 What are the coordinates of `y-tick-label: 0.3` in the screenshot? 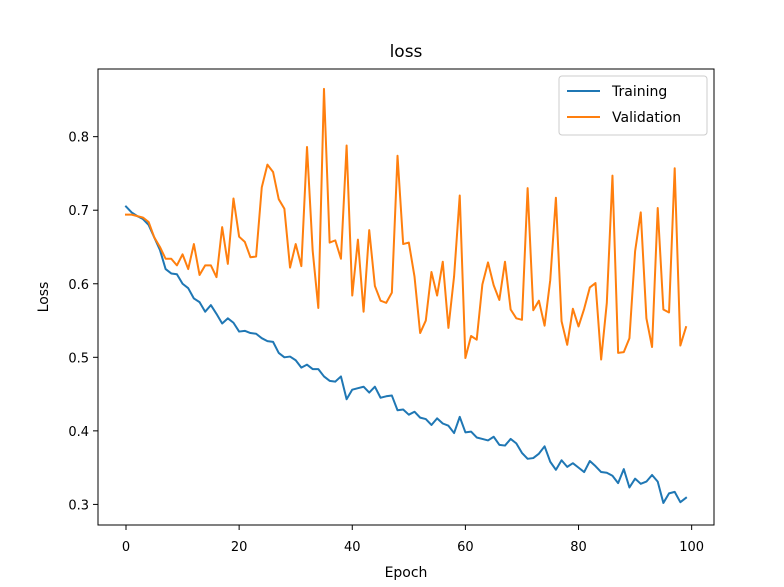 It's located at (78, 505).